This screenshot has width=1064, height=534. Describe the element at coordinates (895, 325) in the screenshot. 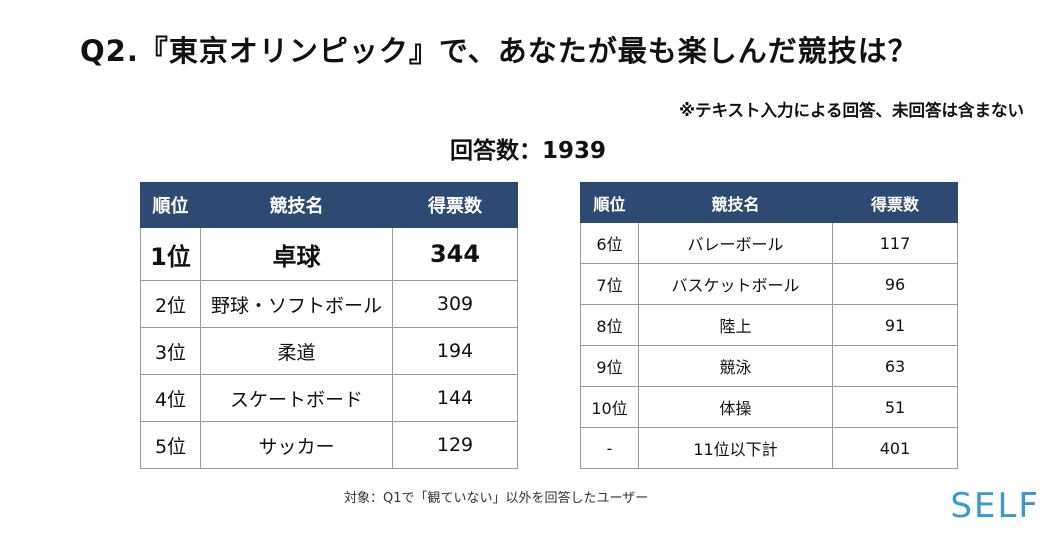

I see `votes-cell: 91` at that location.